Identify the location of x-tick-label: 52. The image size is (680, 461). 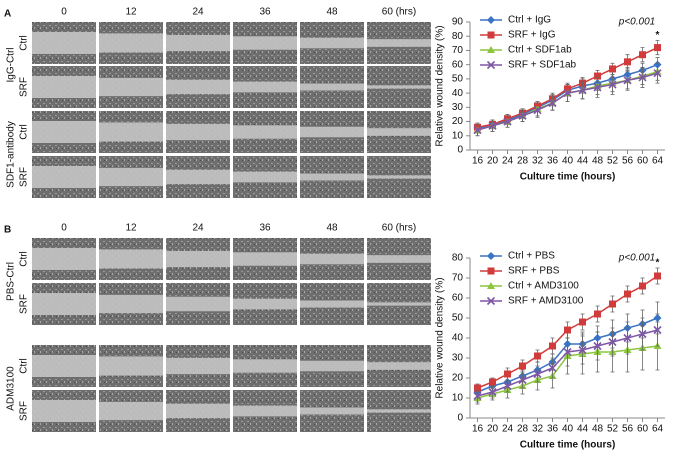
(613, 161).